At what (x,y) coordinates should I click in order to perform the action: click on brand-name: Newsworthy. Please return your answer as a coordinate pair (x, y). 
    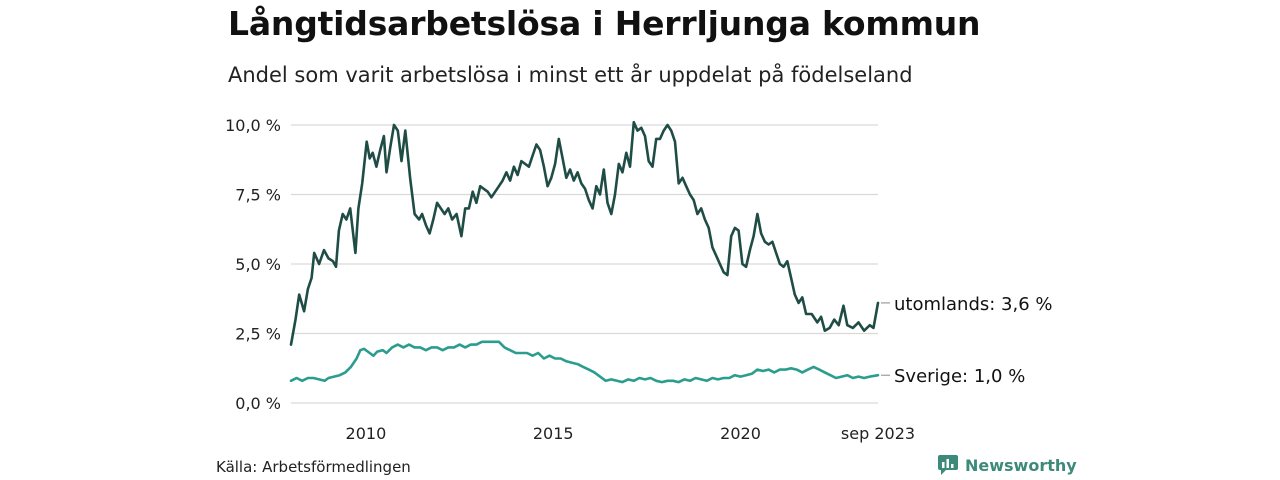
    Looking at the image, I should click on (1021, 465).